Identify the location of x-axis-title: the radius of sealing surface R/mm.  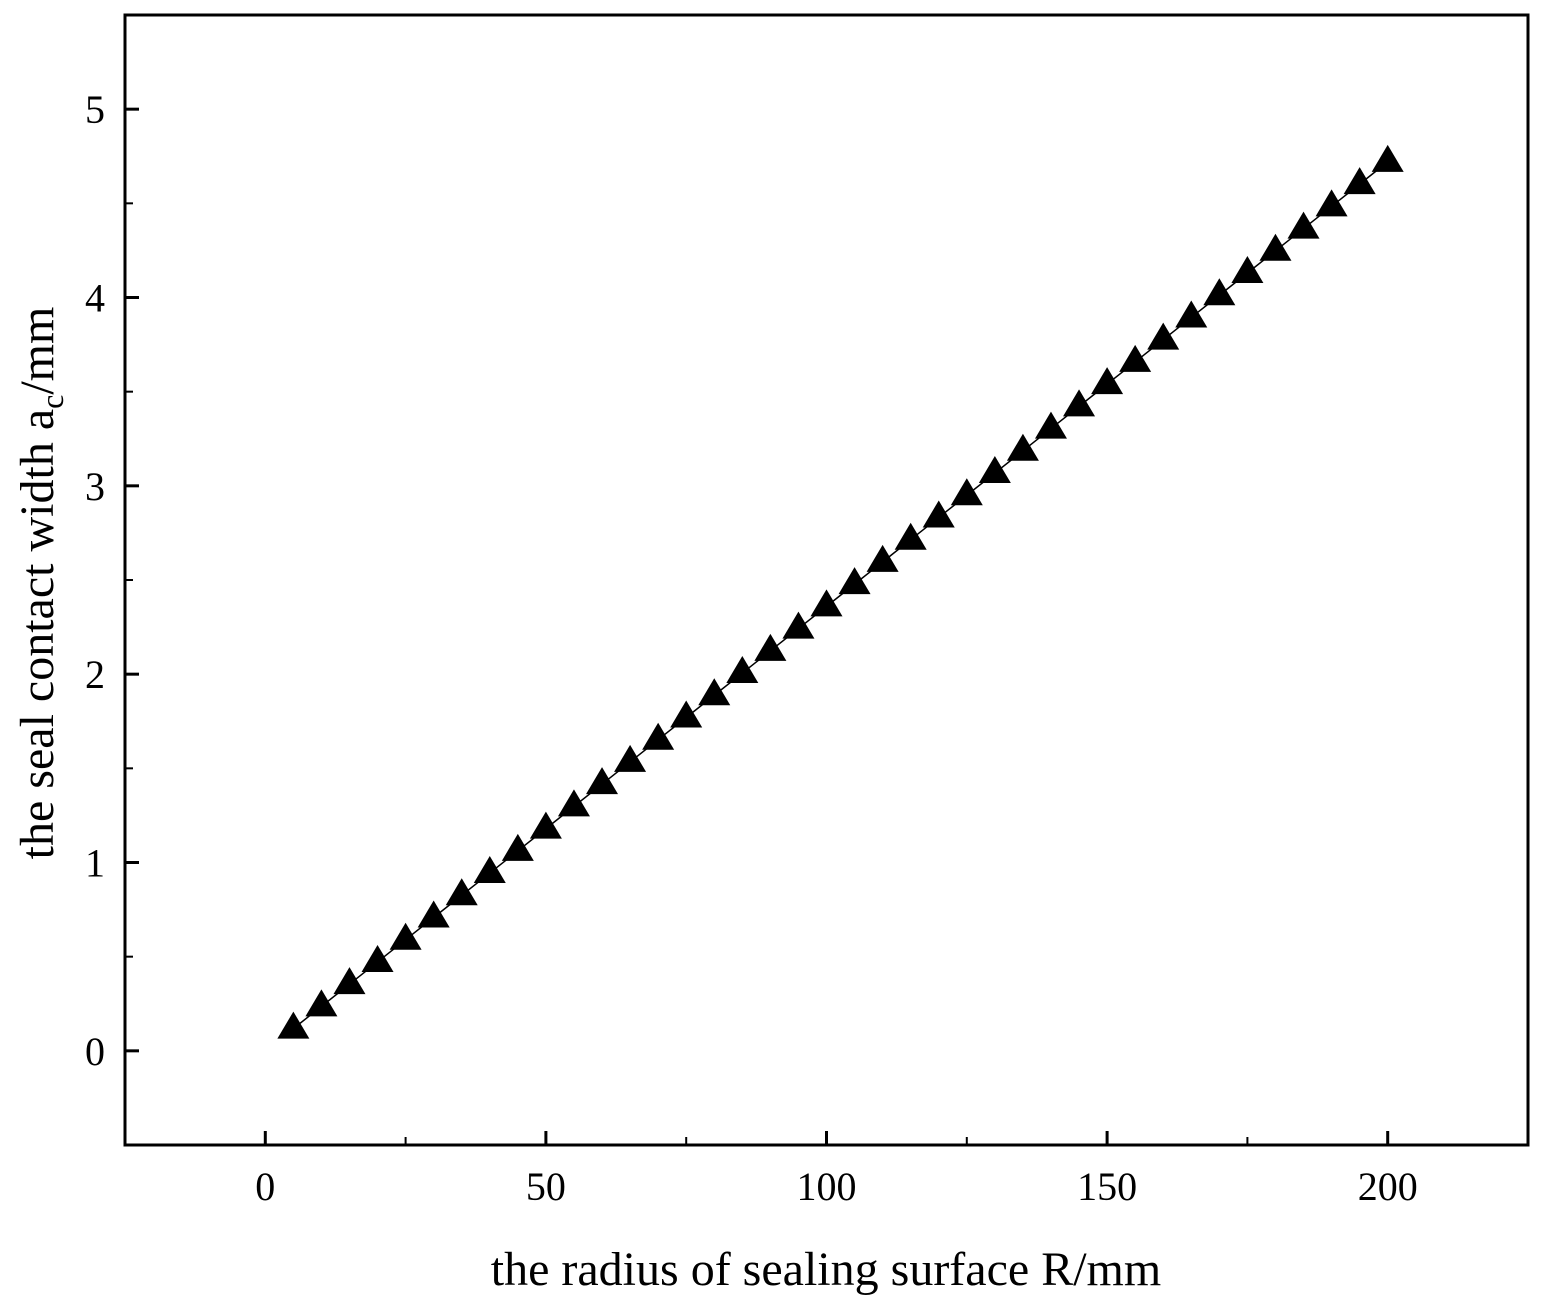
(826, 1269).